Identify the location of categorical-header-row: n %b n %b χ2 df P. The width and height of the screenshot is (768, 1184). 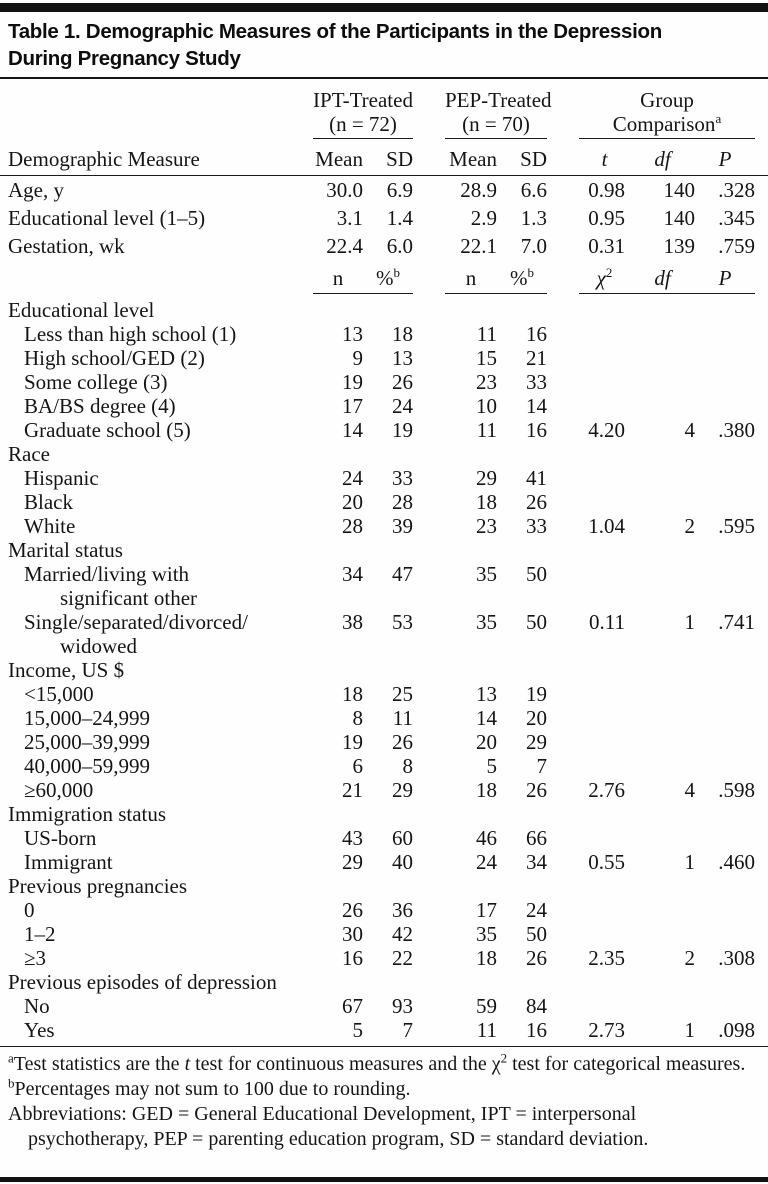
(381, 279).